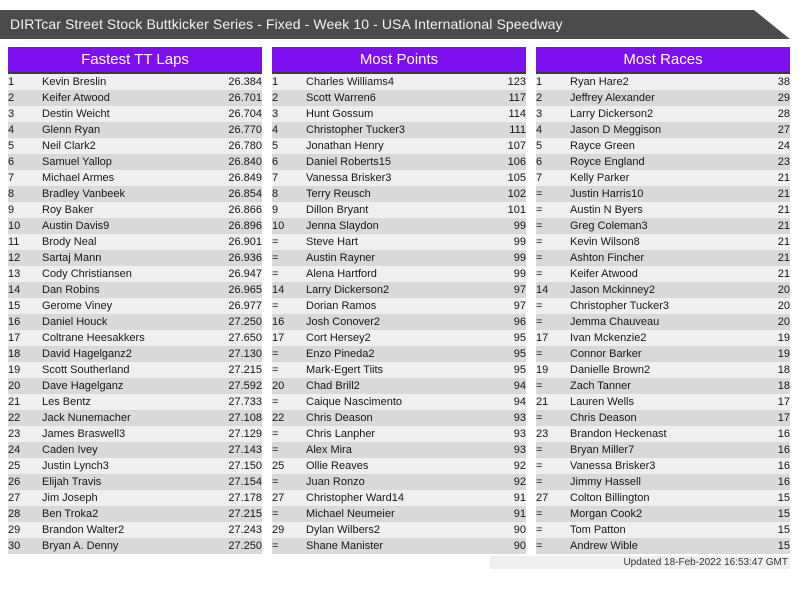  I want to click on row-rank: 15, so click(14, 306).